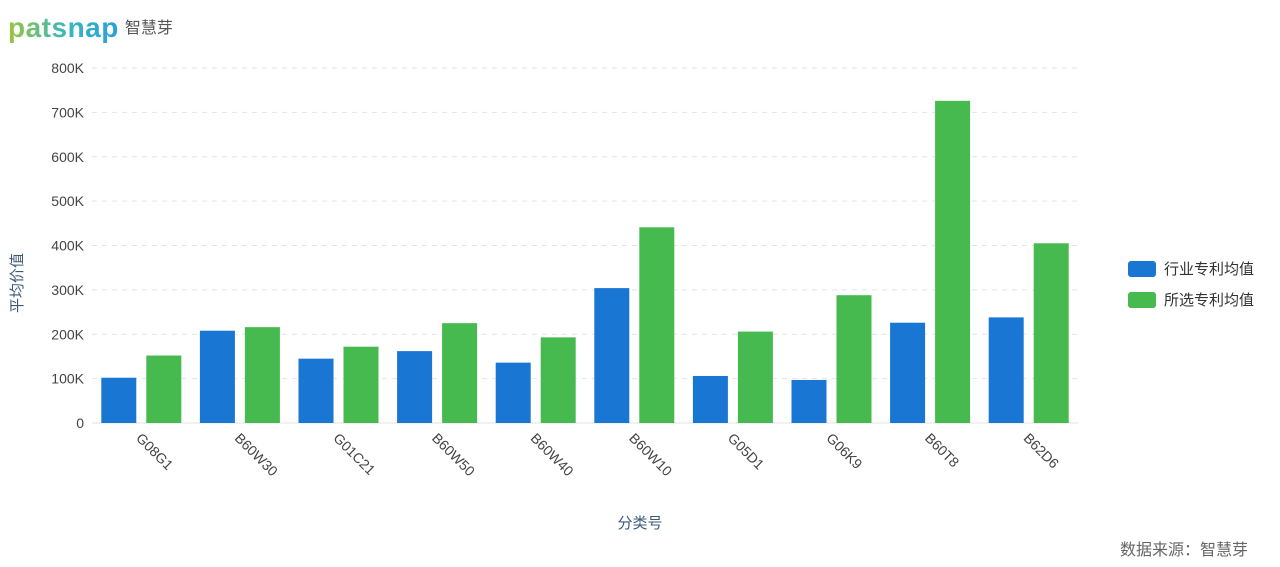 This screenshot has height=567, width=1280. I want to click on y-tick-label: 500K, so click(67, 201).